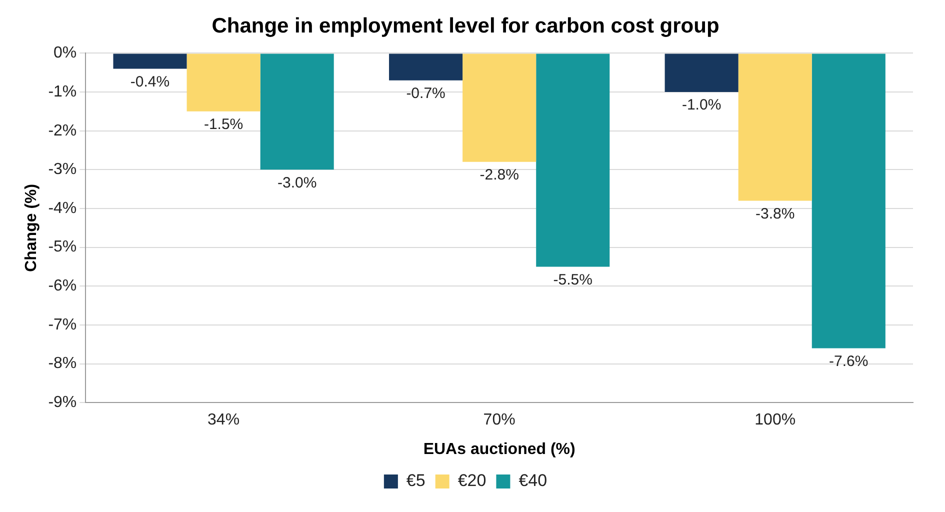 Image resolution: width=945 pixels, height=512 pixels. What do you see at coordinates (466, 26) in the screenshot?
I see `chart-title: Change in employment level for carbon cost group` at bounding box center [466, 26].